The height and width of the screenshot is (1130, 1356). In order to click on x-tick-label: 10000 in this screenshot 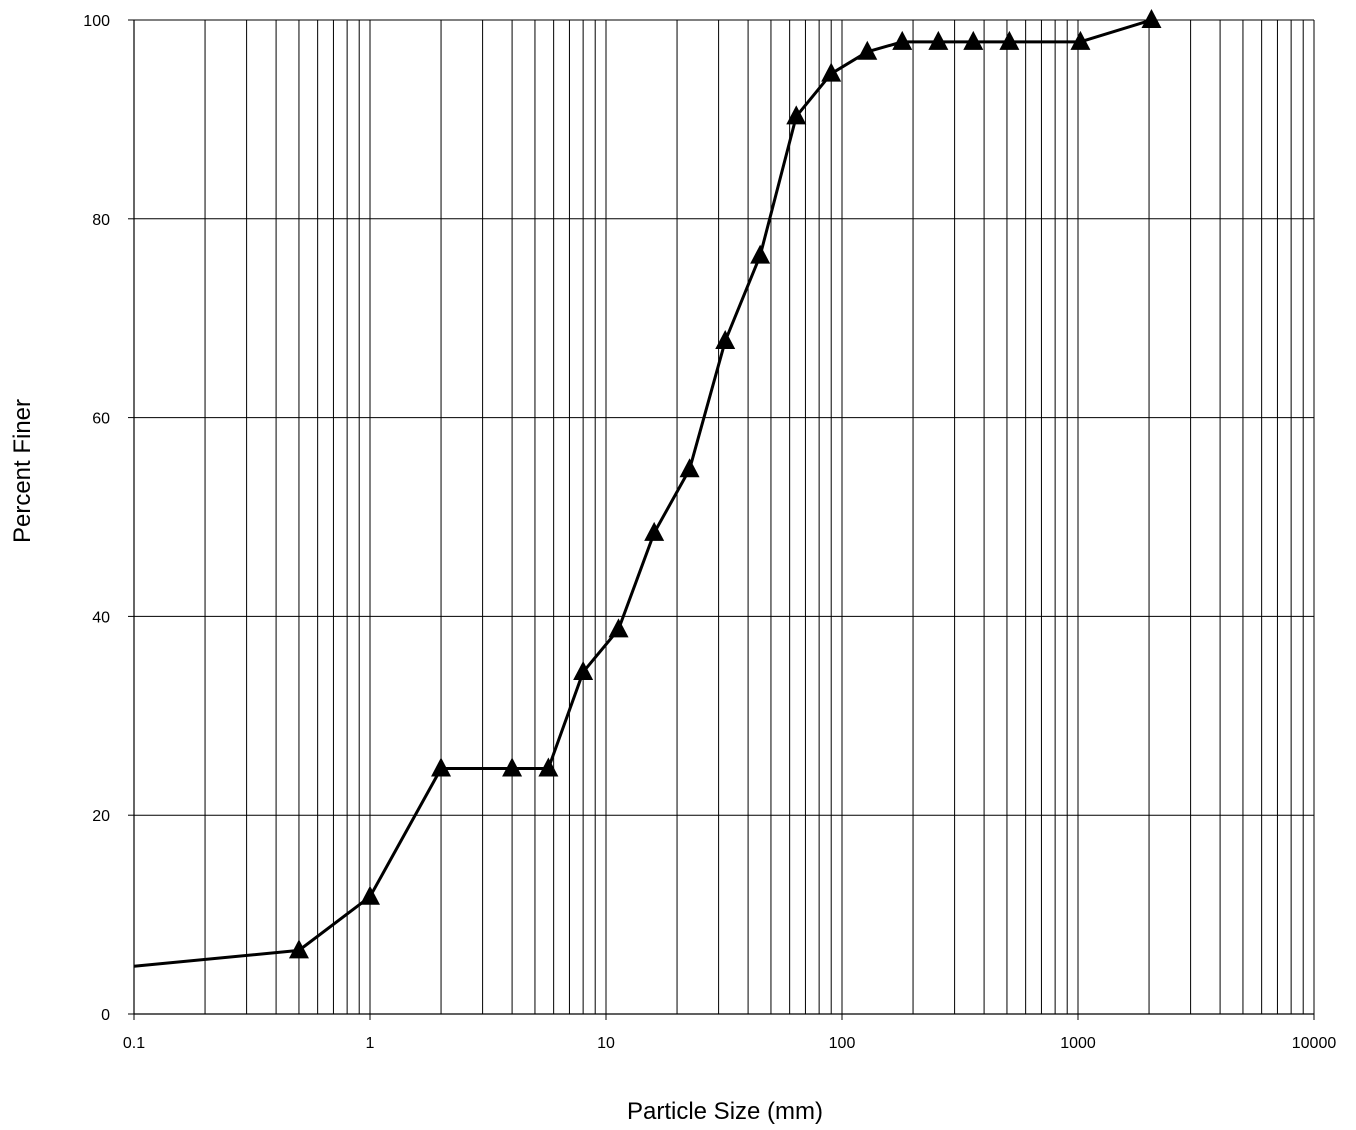, I will do `click(1314, 1043)`.